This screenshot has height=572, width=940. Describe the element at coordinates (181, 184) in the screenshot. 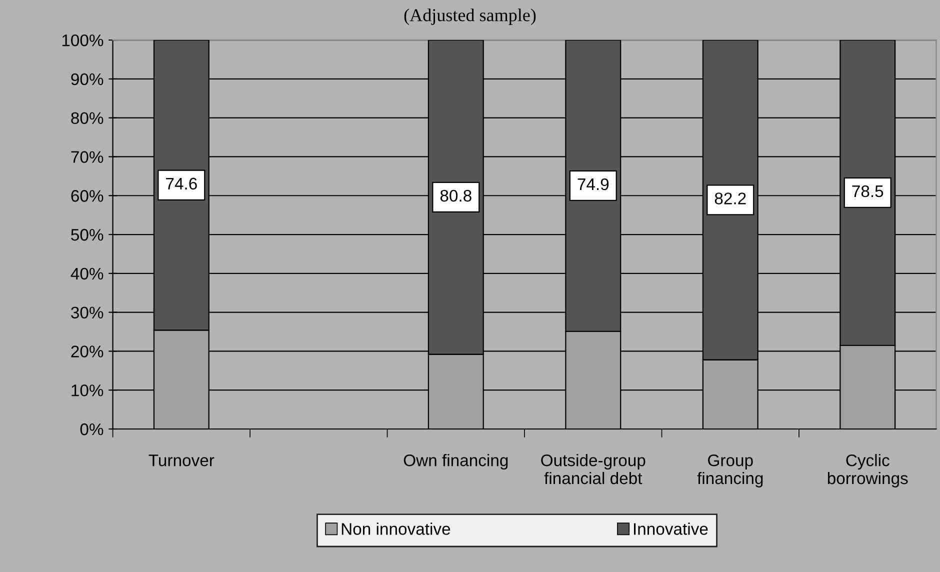

I see `data-label: 74.6` at that location.